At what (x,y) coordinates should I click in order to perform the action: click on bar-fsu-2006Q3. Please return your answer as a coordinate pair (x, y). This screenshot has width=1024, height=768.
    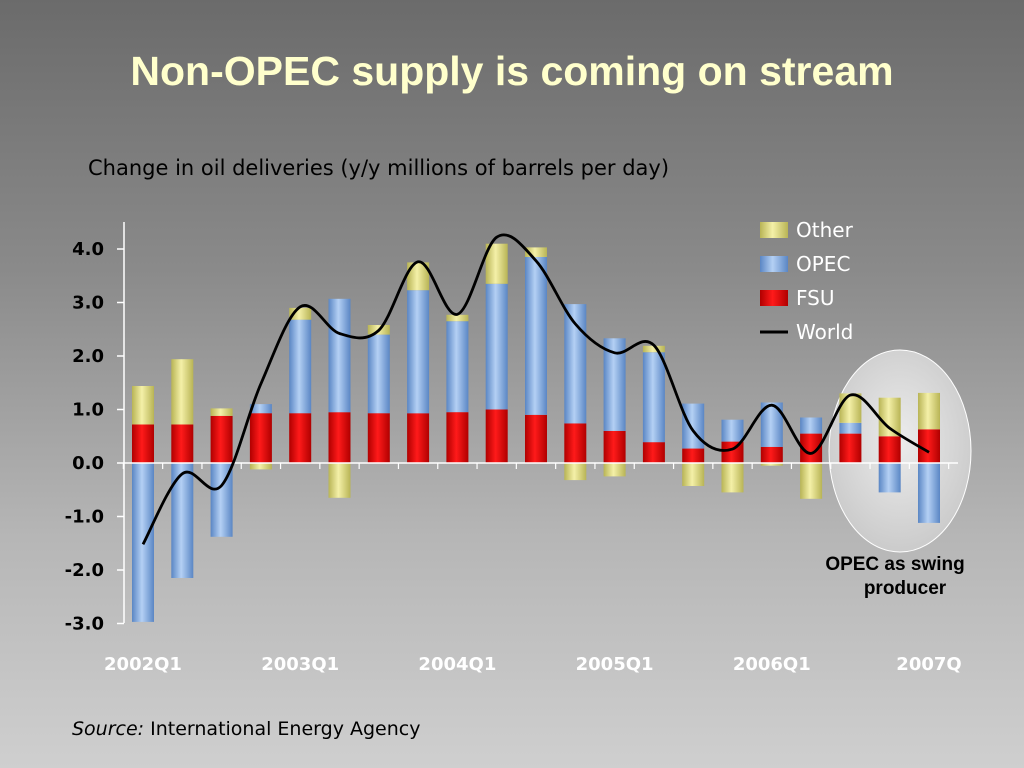
    Looking at the image, I should click on (850, 448).